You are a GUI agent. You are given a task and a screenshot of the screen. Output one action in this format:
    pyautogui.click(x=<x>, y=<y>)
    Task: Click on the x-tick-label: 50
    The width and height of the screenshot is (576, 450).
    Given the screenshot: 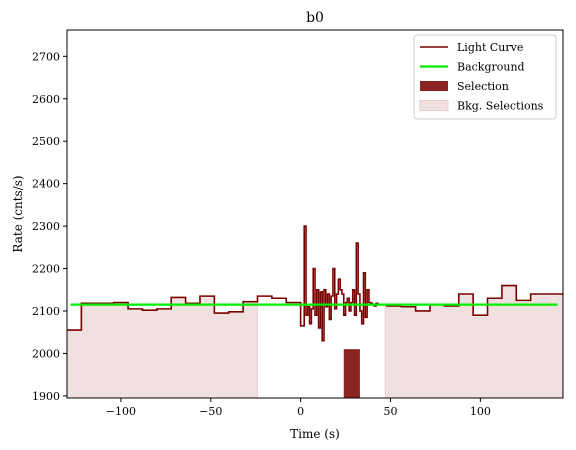 What is the action you would take?
    pyautogui.click(x=390, y=411)
    